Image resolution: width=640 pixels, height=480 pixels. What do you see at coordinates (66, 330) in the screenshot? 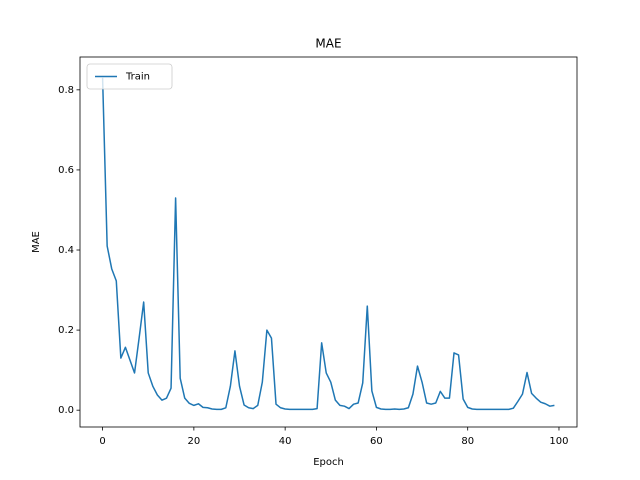
I see `y-tick-label: 0.2` at bounding box center [66, 330].